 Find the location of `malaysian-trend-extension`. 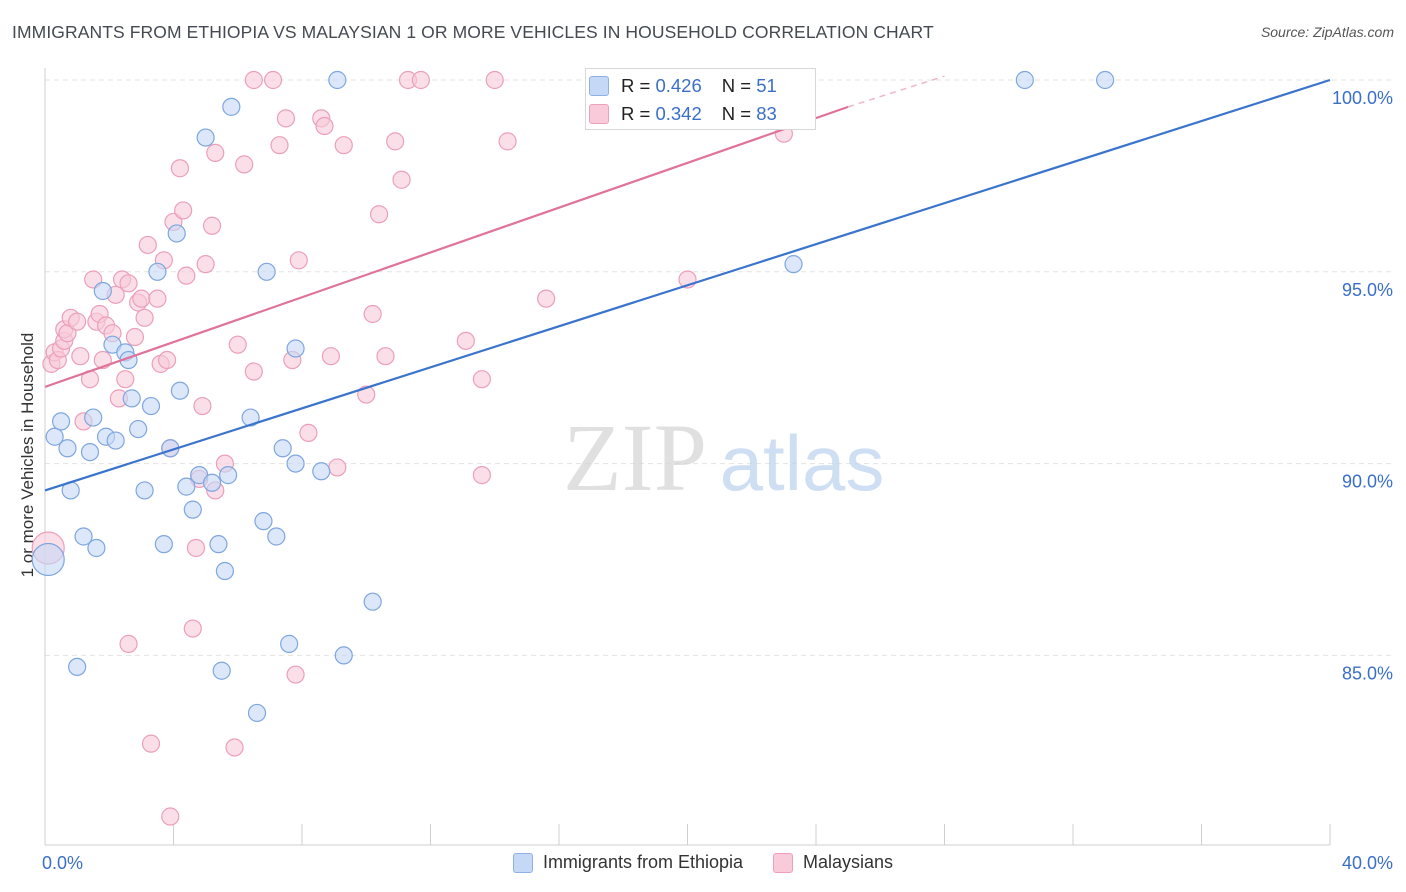

malaysian-trend-extension is located at coordinates (896, 91).